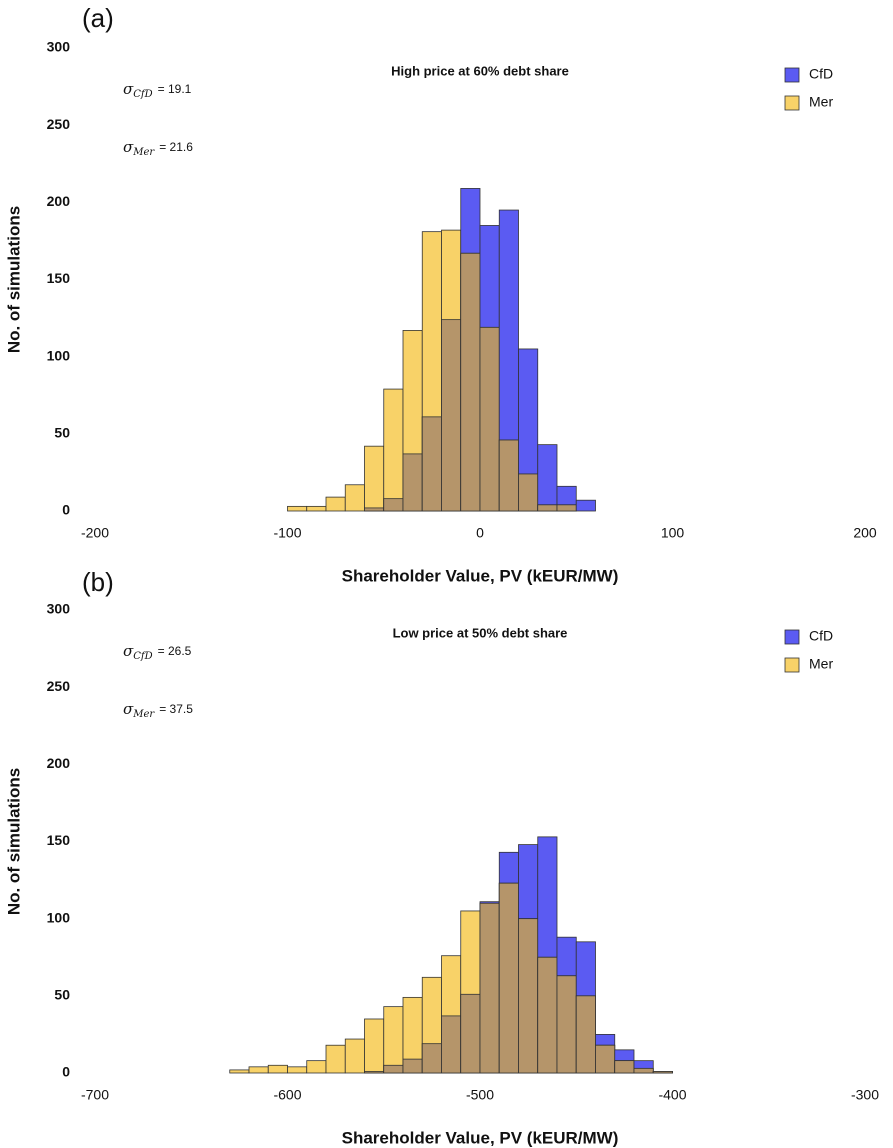 The width and height of the screenshot is (893, 1148). I want to click on annotation-value: = 26.5, so click(175, 651).